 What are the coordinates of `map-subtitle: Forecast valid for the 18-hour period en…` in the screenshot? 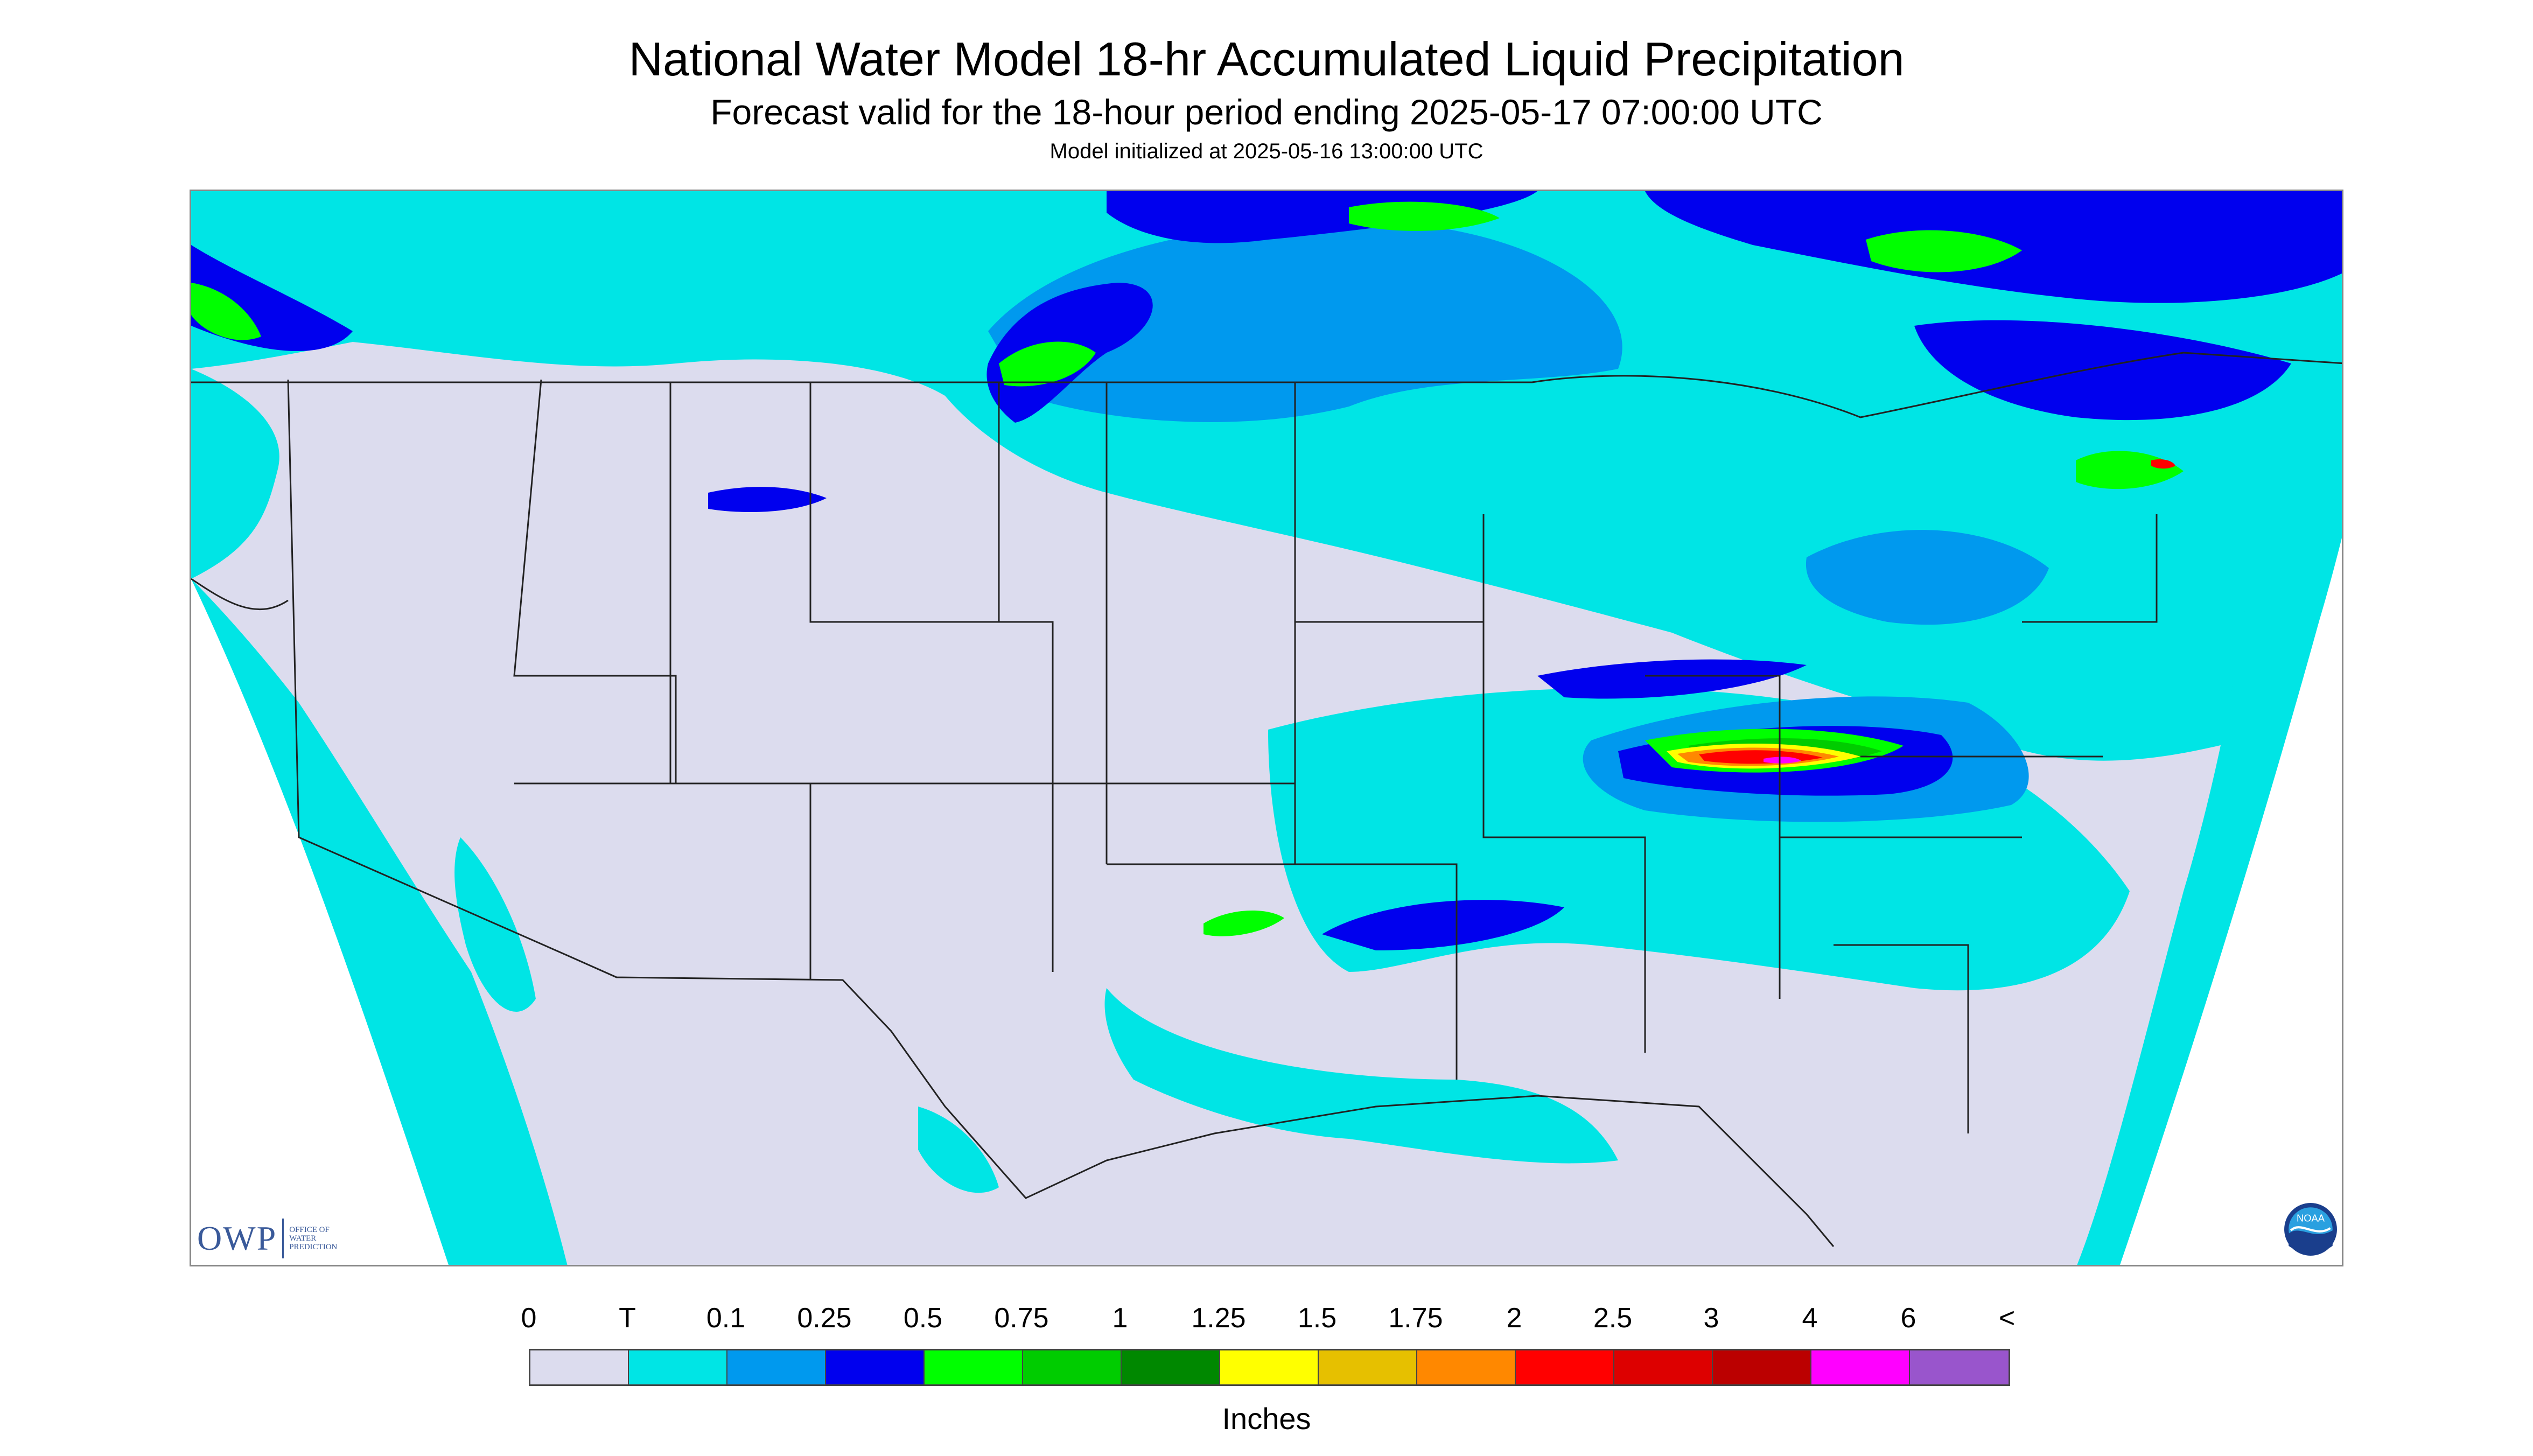 It's located at (1266, 112).